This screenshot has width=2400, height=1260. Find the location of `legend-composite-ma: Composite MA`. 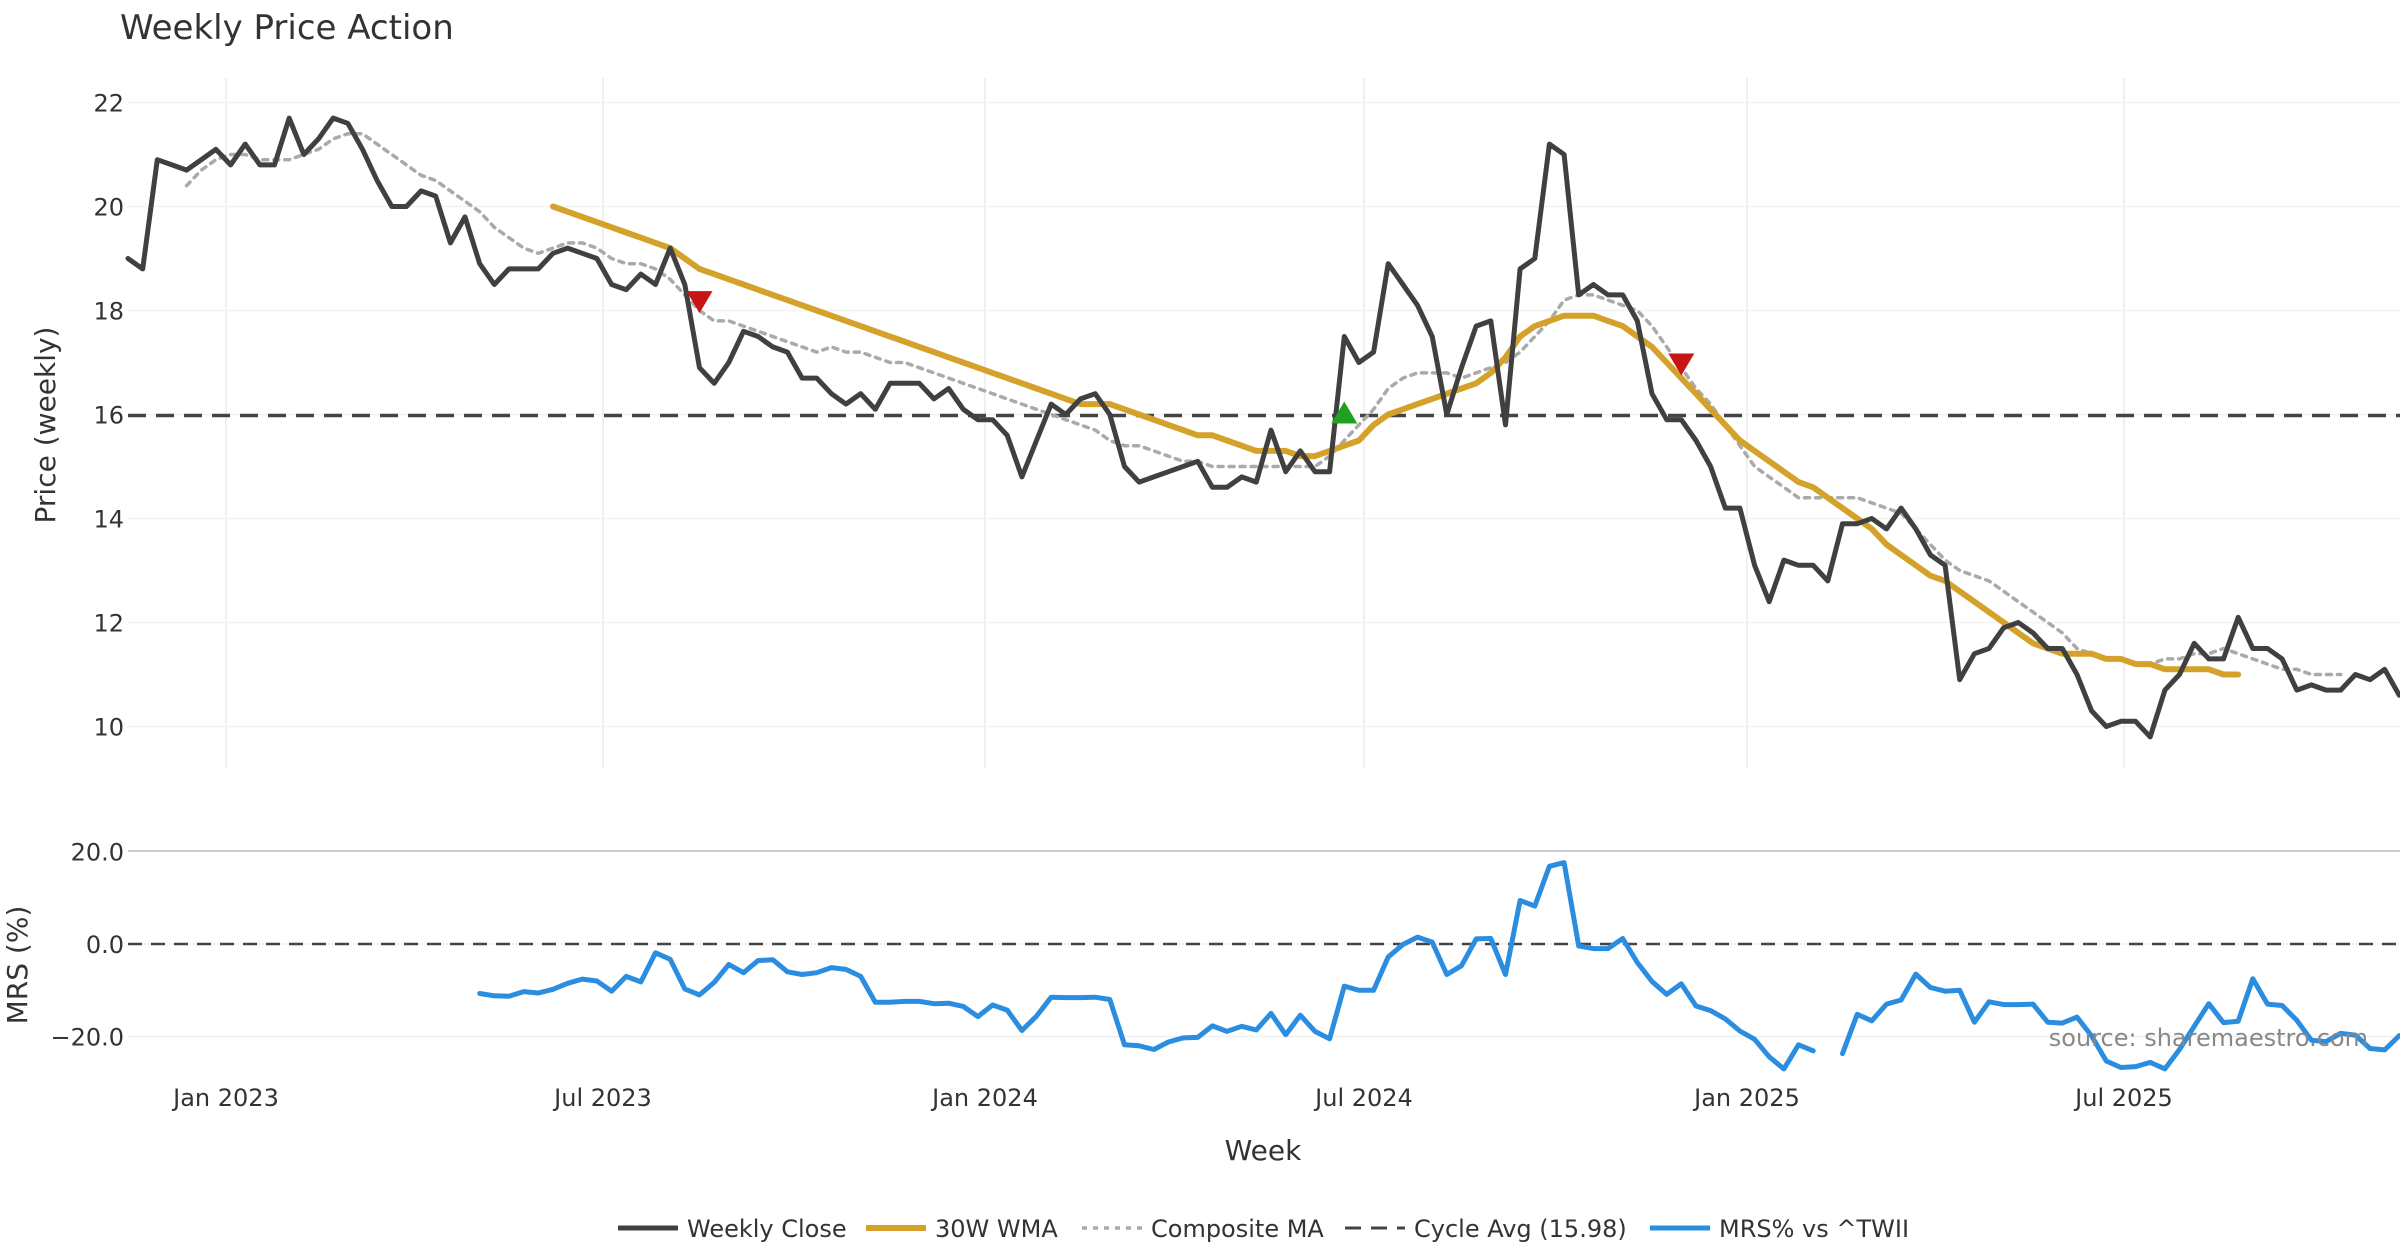

legend-composite-ma: Composite MA is located at coordinates (1203, 1229).